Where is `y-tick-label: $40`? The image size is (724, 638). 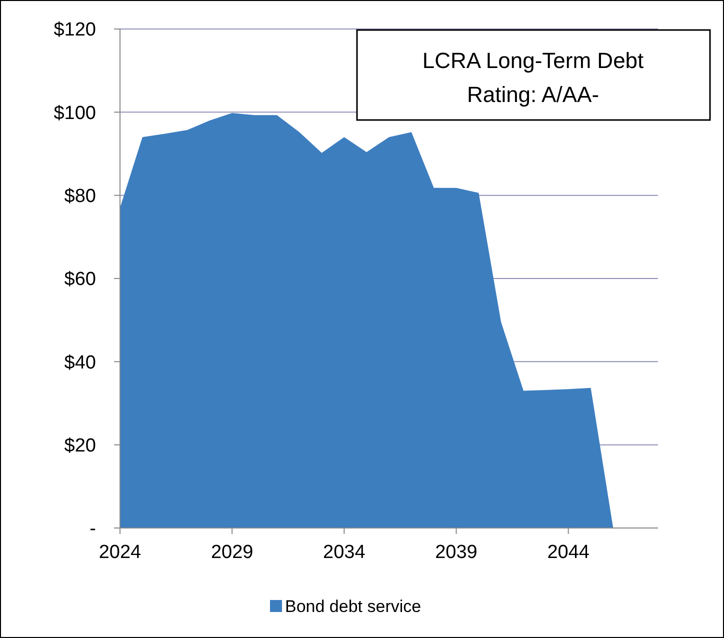 y-tick-label: $40 is located at coordinates (80, 363).